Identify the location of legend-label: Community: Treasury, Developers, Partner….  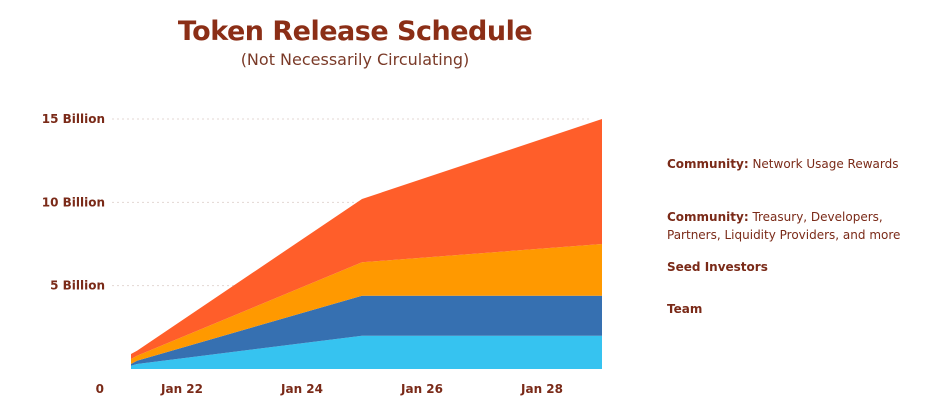
(798, 226).